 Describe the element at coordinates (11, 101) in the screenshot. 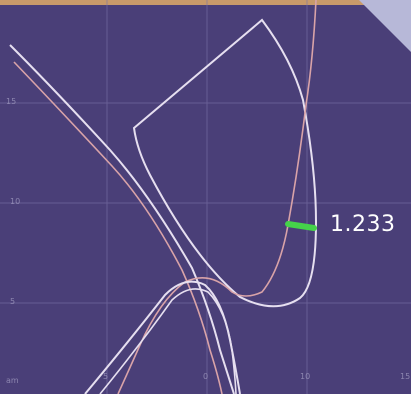

I see `y-tick-label: 15` at that location.